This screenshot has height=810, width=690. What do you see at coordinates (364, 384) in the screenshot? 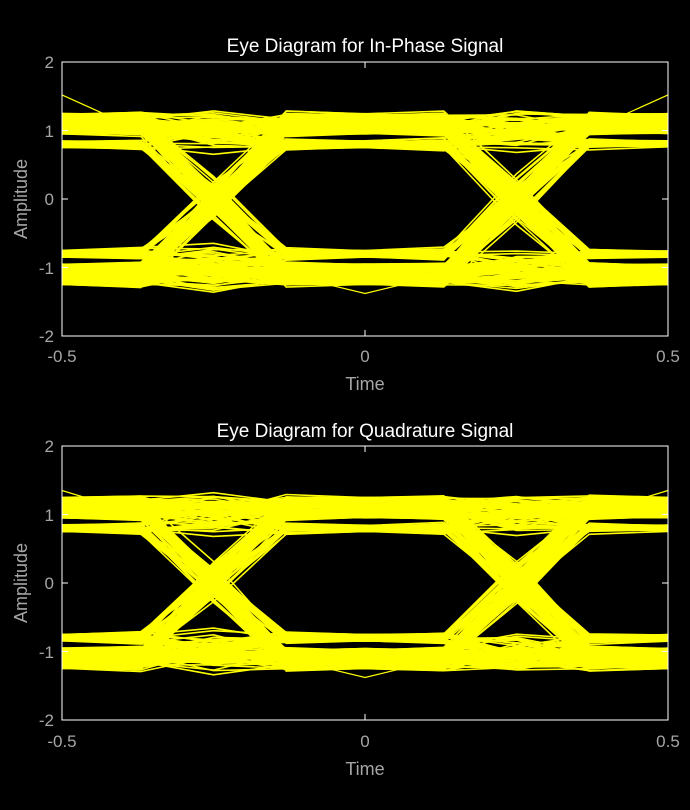
I see `inphase-x-axis-label: Time` at bounding box center [364, 384].